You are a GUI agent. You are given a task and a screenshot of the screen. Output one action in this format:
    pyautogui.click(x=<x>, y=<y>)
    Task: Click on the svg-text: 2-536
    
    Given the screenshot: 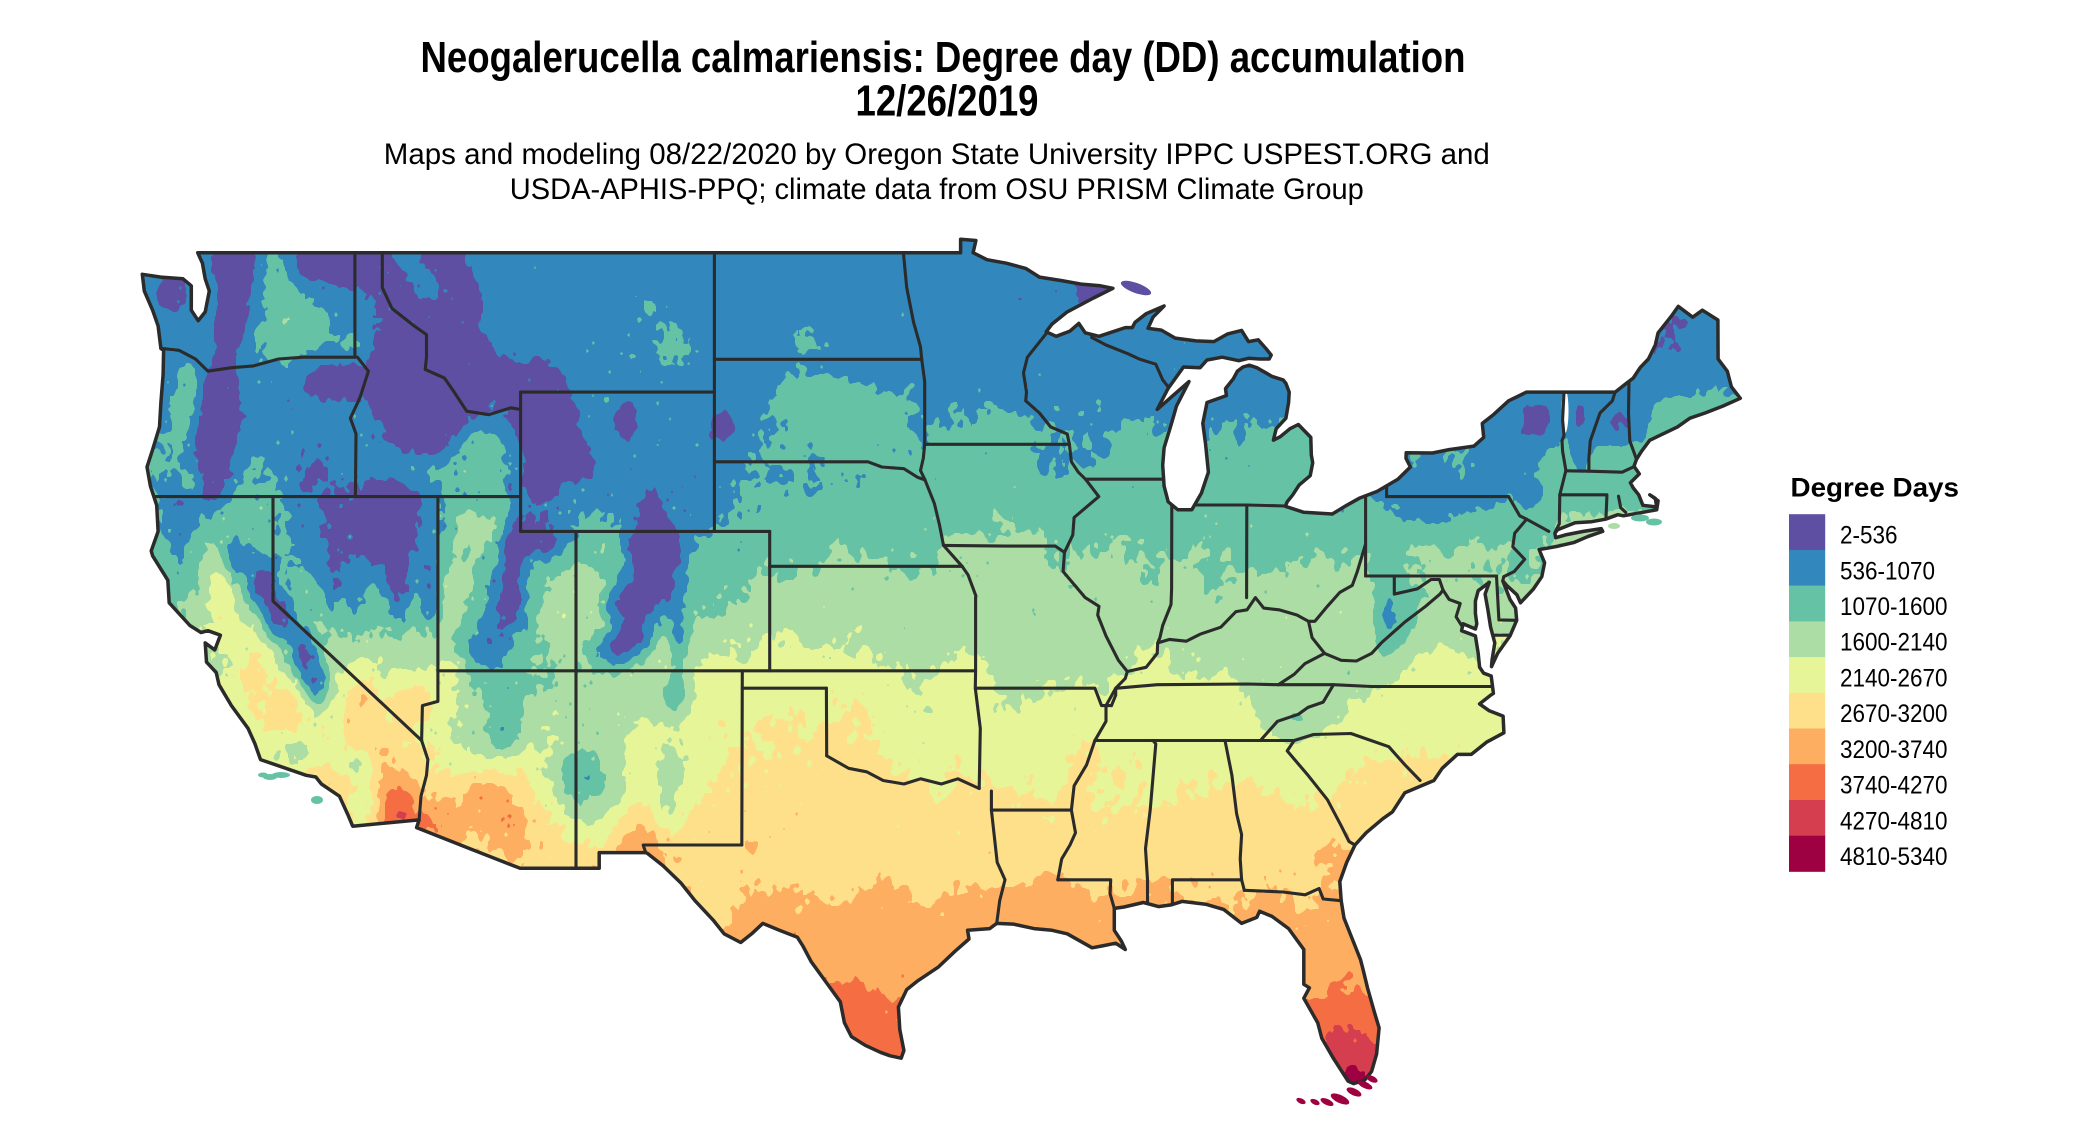 What is the action you would take?
    pyautogui.click(x=1869, y=536)
    